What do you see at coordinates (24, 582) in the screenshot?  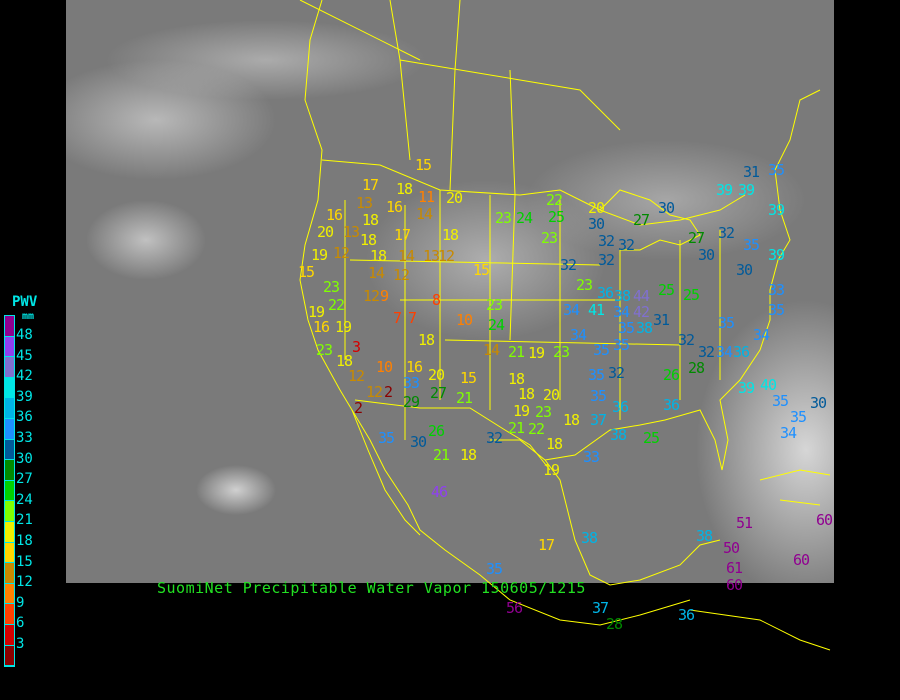 I see `legend-label: 12` at bounding box center [24, 582].